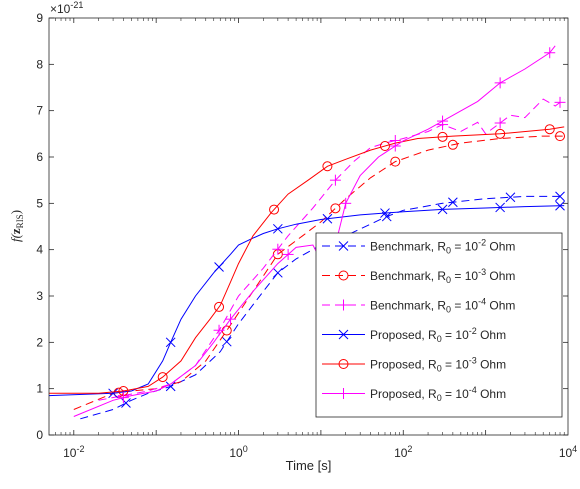  Describe the element at coordinates (238, 452) in the screenshot. I see `x-tick-label: 10⁰` at that location.